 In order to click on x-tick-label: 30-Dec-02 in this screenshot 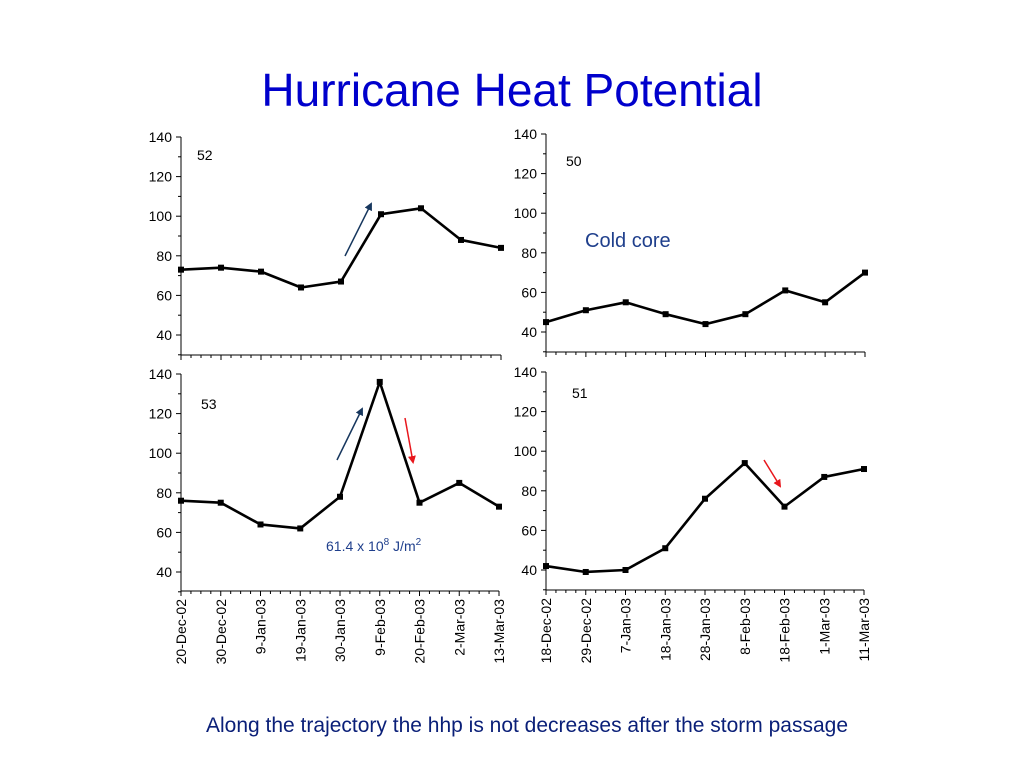, I will do `click(221, 632)`.